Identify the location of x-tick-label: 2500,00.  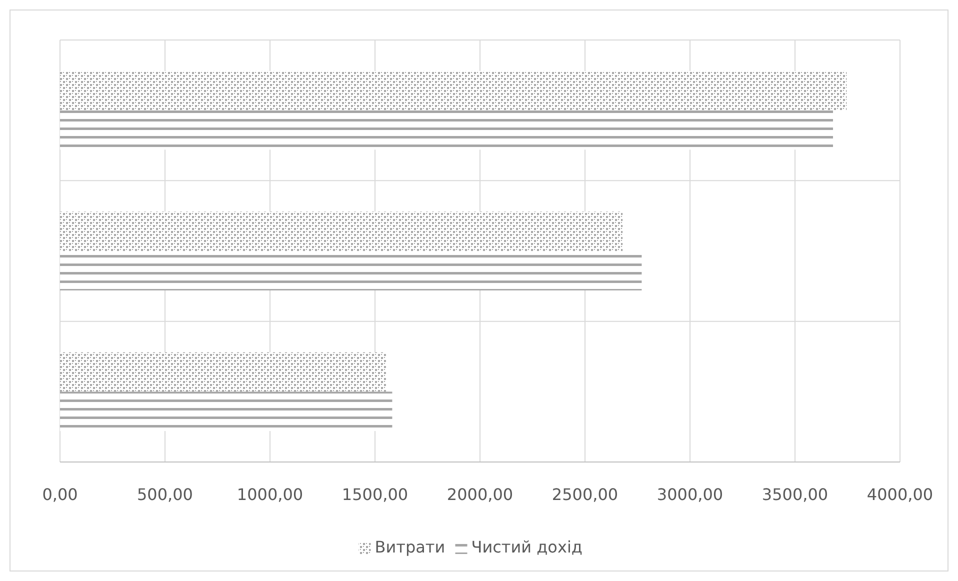
(585, 494).